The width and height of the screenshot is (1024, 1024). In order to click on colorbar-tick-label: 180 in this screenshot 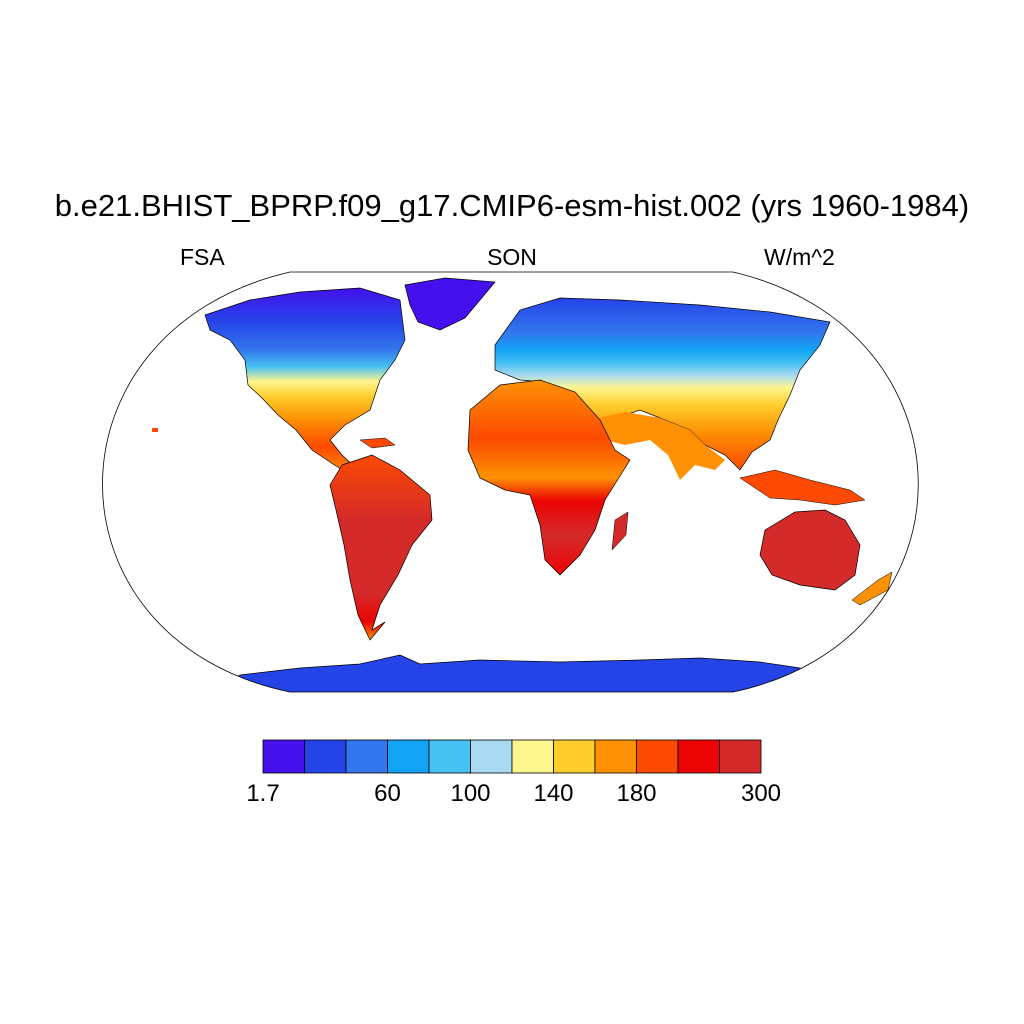, I will do `click(636, 793)`.